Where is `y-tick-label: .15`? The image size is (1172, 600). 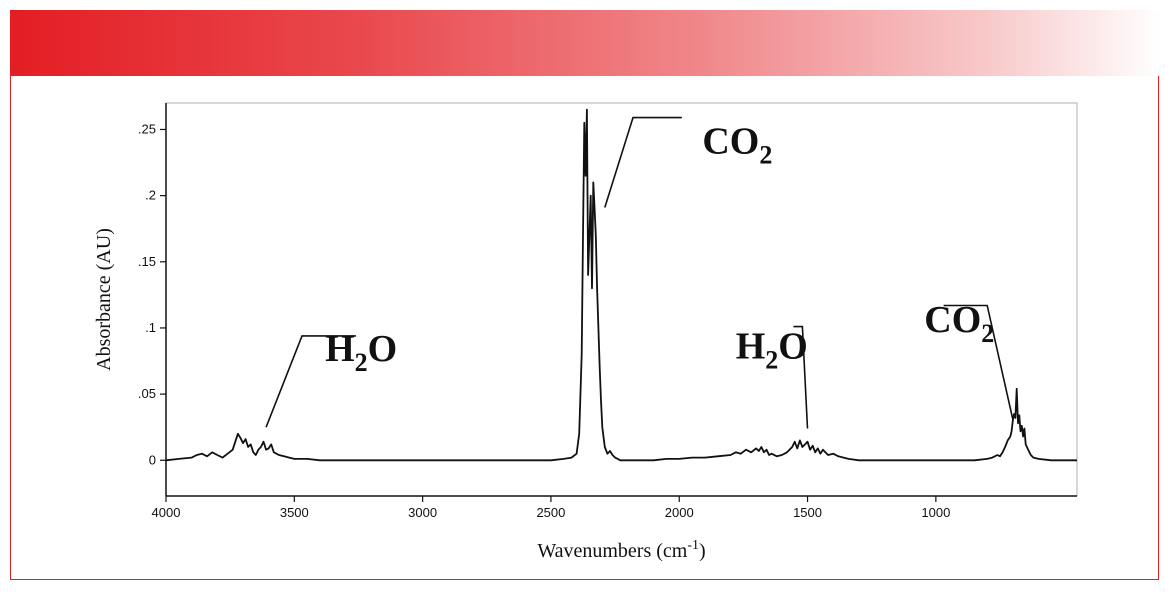 y-tick-label: .15 is located at coordinates (147, 261).